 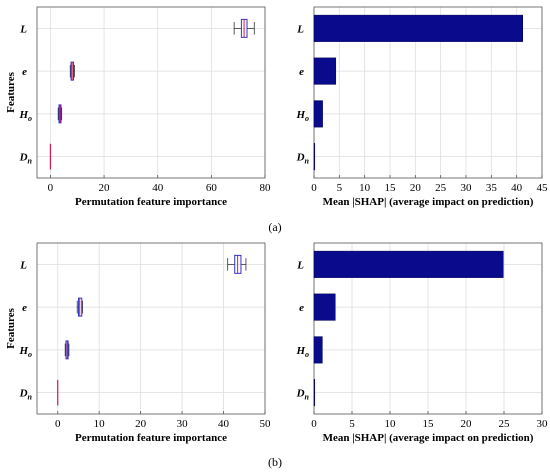 I want to click on x-tick-label: 80, so click(x=266, y=188).